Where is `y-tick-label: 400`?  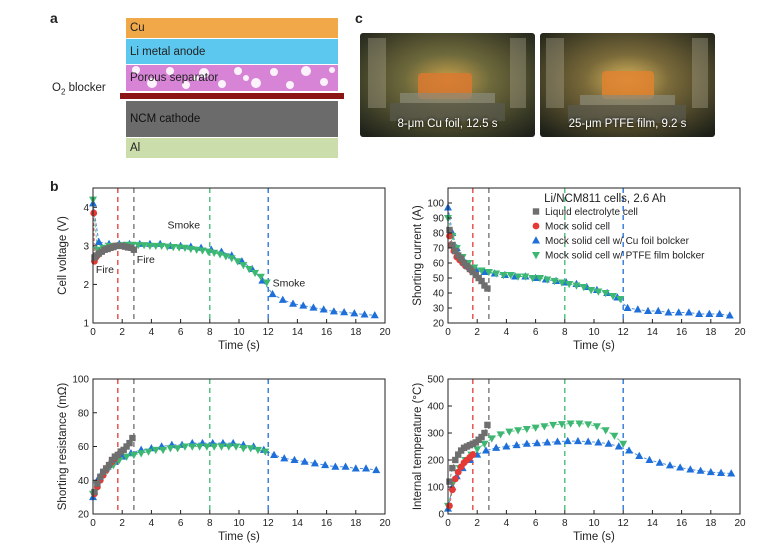
y-tick-label: 400 is located at coordinates (435, 407).